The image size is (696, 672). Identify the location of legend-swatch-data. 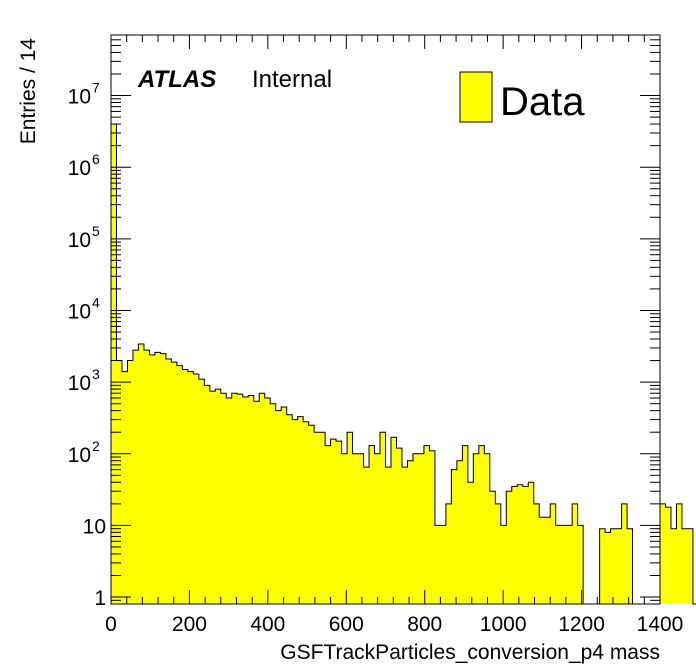
(476, 97).